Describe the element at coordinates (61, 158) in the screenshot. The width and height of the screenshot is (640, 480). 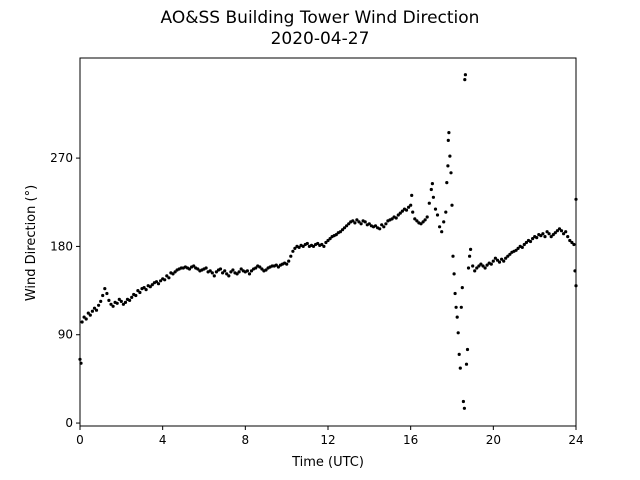
I see `y-tick-label: 270` at that location.